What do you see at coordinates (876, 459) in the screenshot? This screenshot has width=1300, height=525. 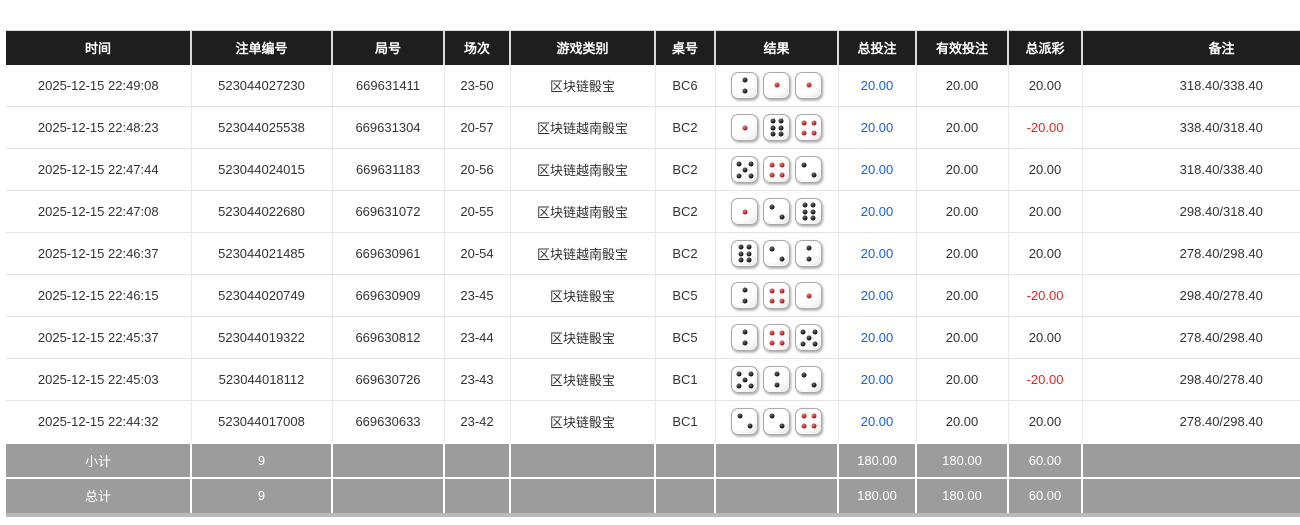 I see `summary-cell-total_bet: 180.00` at bounding box center [876, 459].